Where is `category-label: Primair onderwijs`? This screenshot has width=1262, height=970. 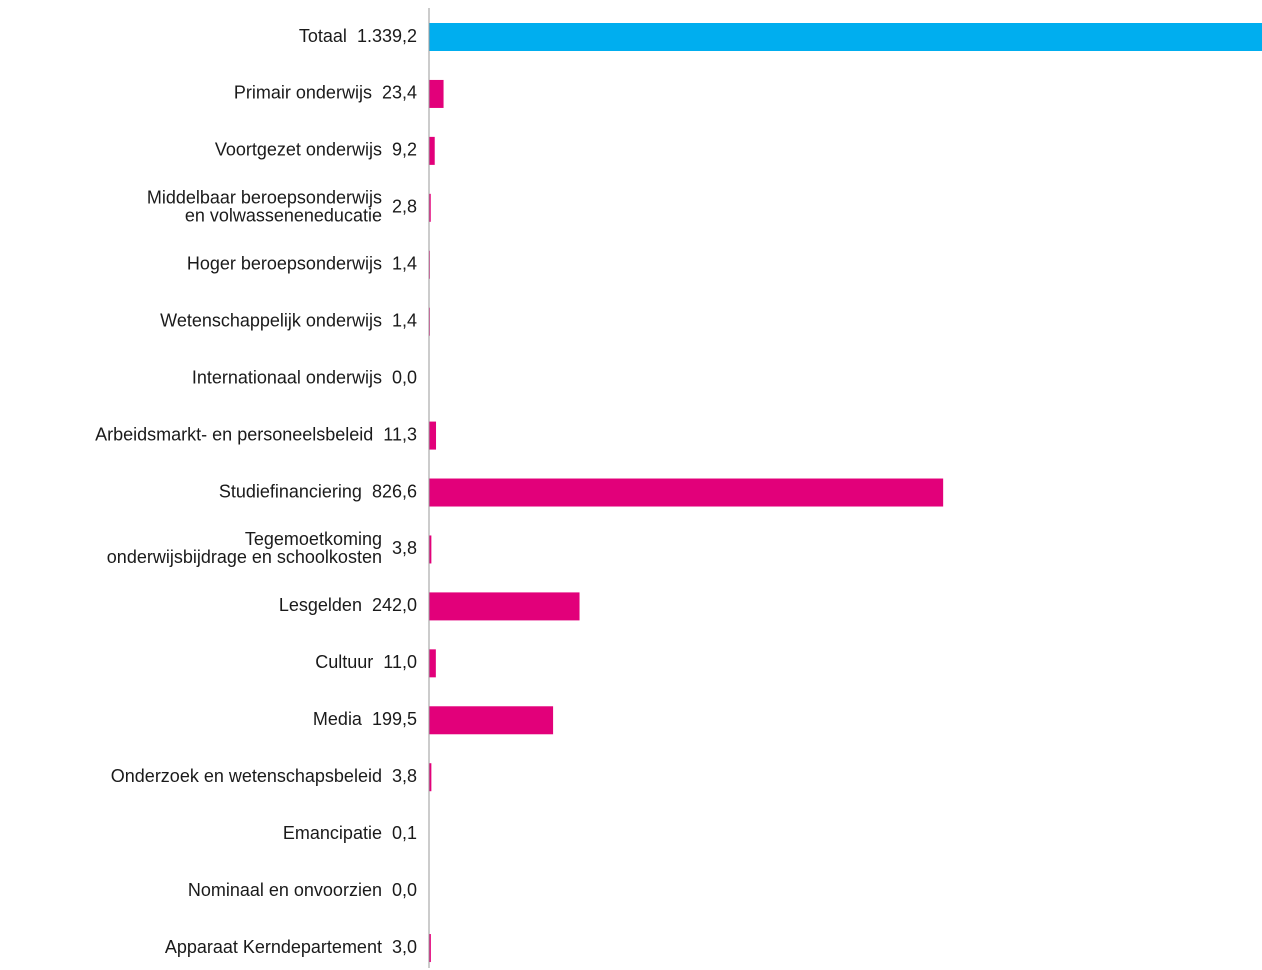 category-label: Primair onderwijs is located at coordinates (303, 93).